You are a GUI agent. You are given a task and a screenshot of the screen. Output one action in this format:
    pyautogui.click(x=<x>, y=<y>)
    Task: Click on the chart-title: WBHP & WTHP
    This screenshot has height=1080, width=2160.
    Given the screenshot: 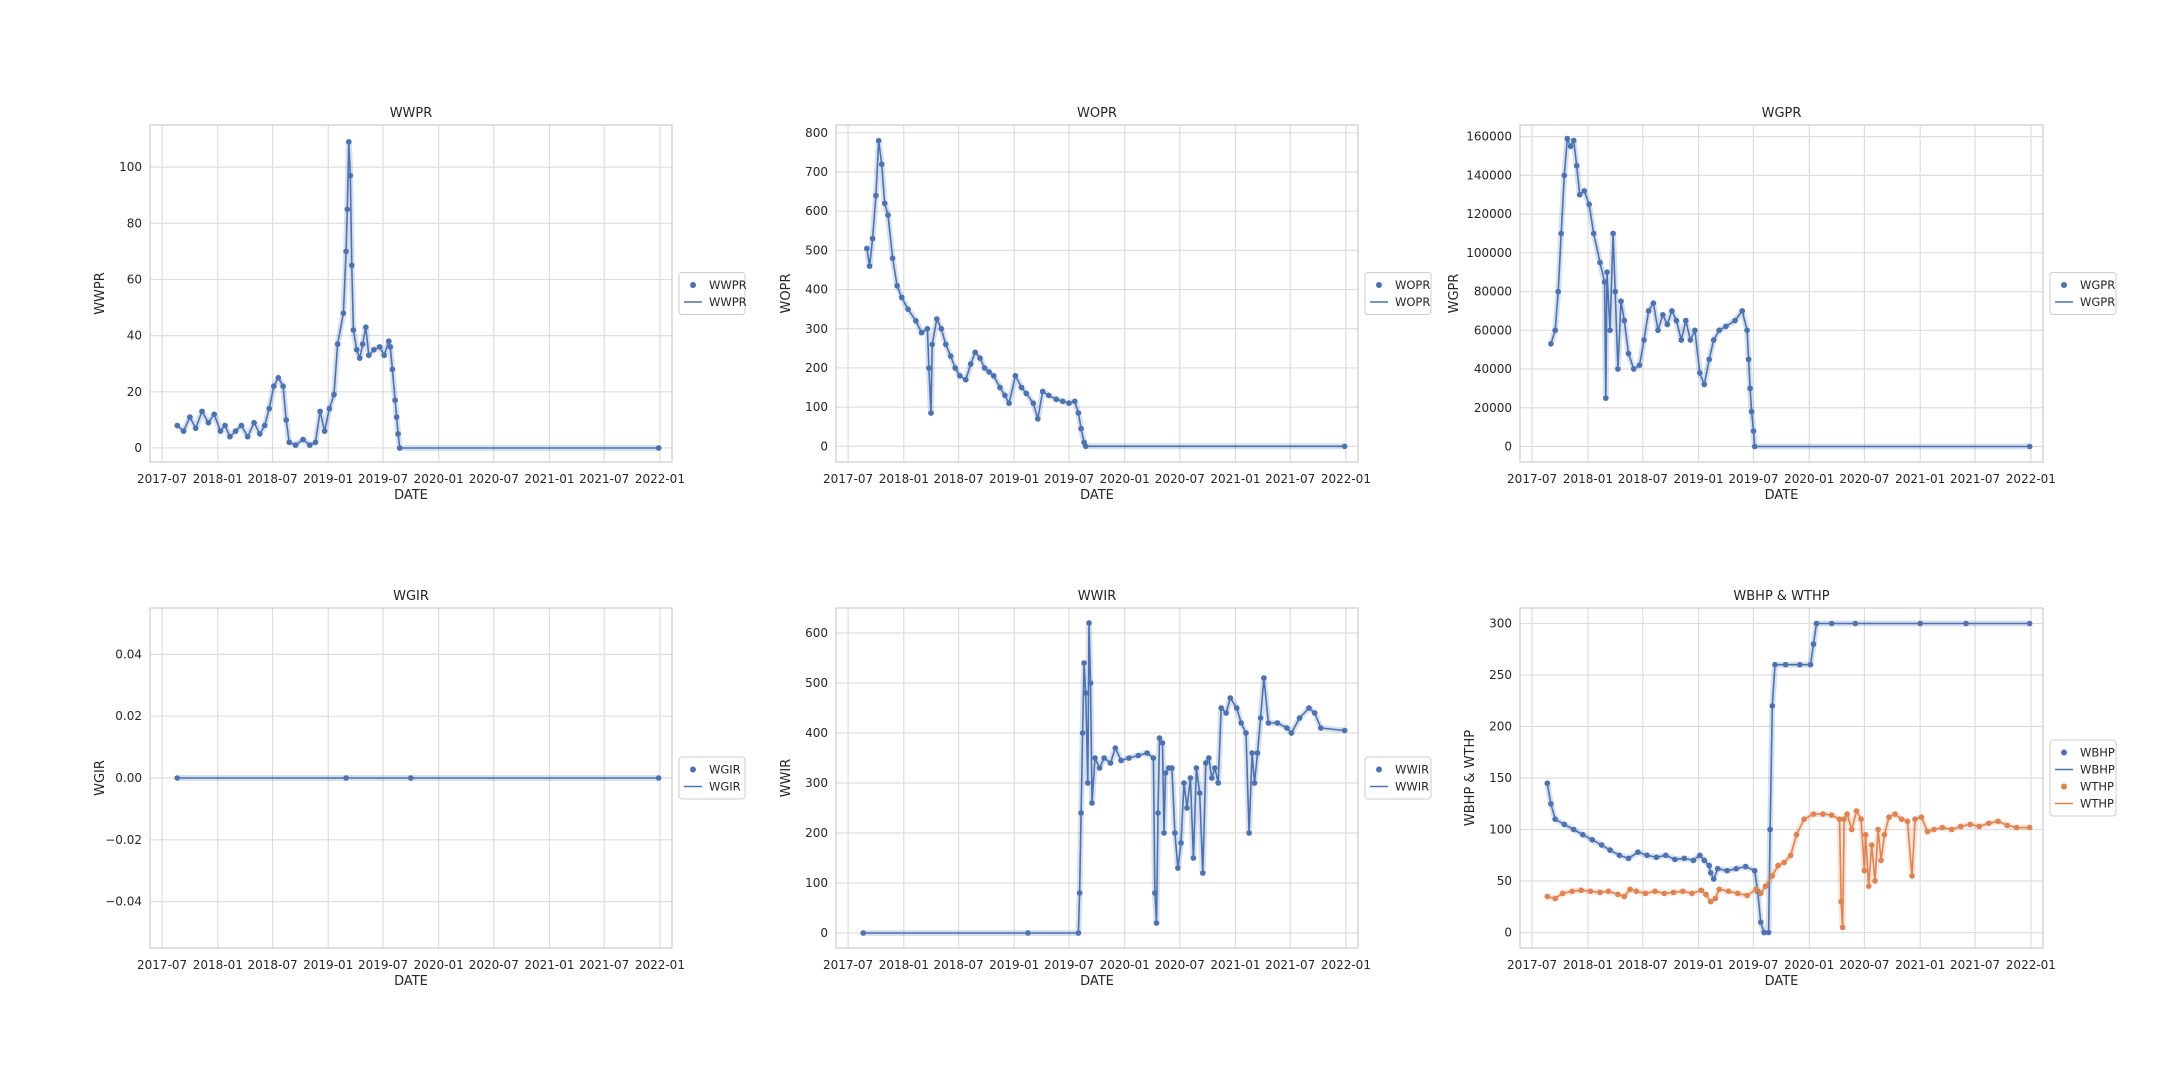 What is the action you would take?
    pyautogui.click(x=1781, y=596)
    